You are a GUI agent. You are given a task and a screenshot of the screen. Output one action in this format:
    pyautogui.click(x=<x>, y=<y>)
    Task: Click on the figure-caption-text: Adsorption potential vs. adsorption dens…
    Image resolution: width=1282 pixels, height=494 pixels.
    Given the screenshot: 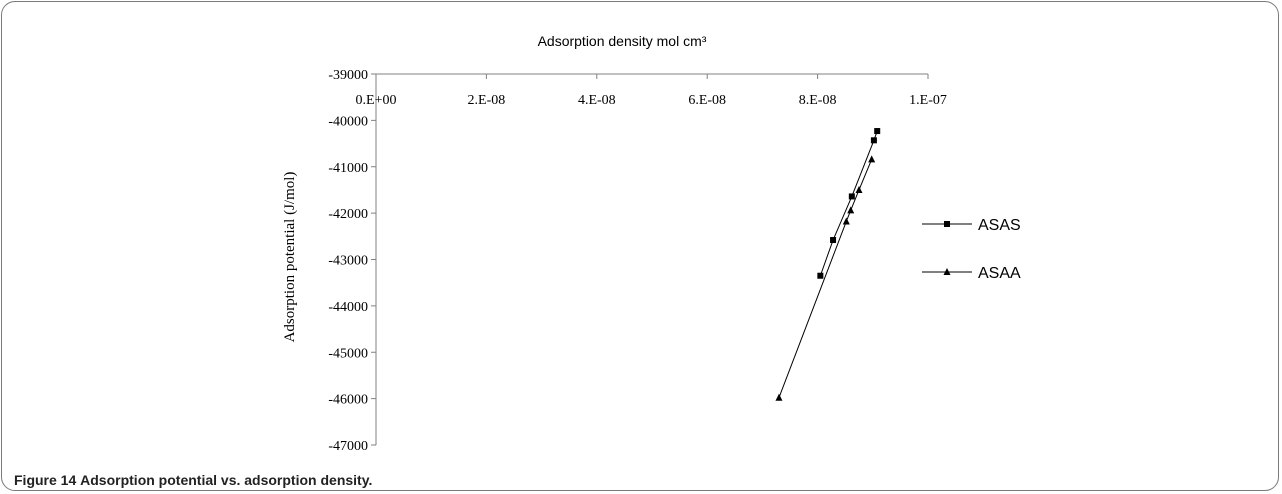 What is the action you would take?
    pyautogui.click(x=226, y=480)
    